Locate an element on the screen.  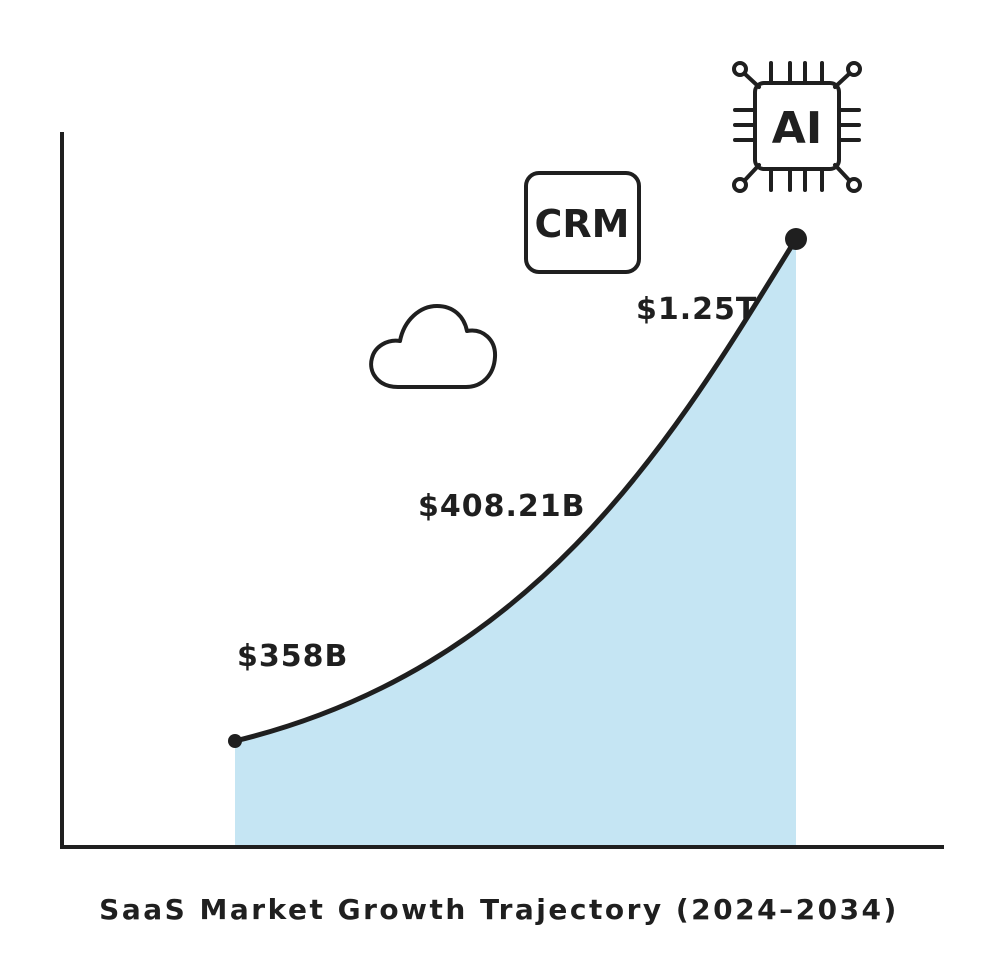
crm-icon-text: CRM is located at coordinates (582, 224).